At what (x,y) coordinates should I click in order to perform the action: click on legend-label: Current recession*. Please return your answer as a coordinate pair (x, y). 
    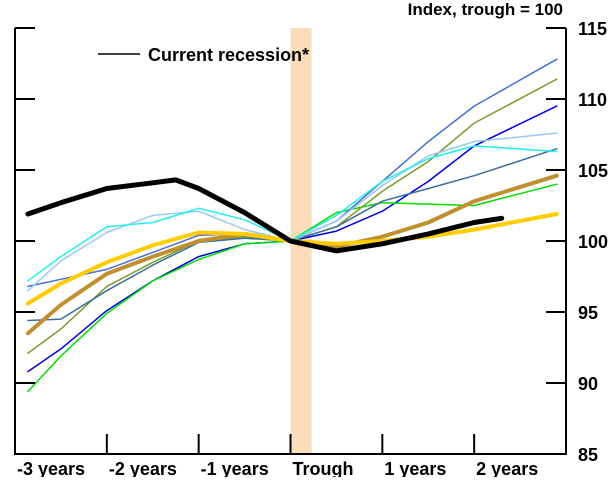
    Looking at the image, I should click on (228, 55).